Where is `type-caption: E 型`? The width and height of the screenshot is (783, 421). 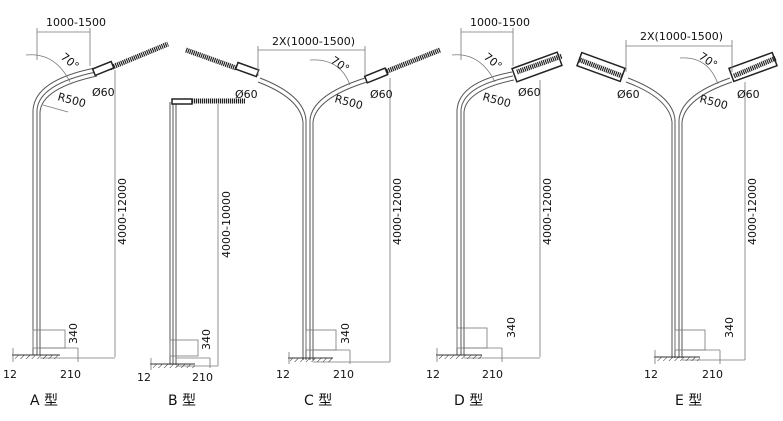 type-caption: E 型 is located at coordinates (688, 401).